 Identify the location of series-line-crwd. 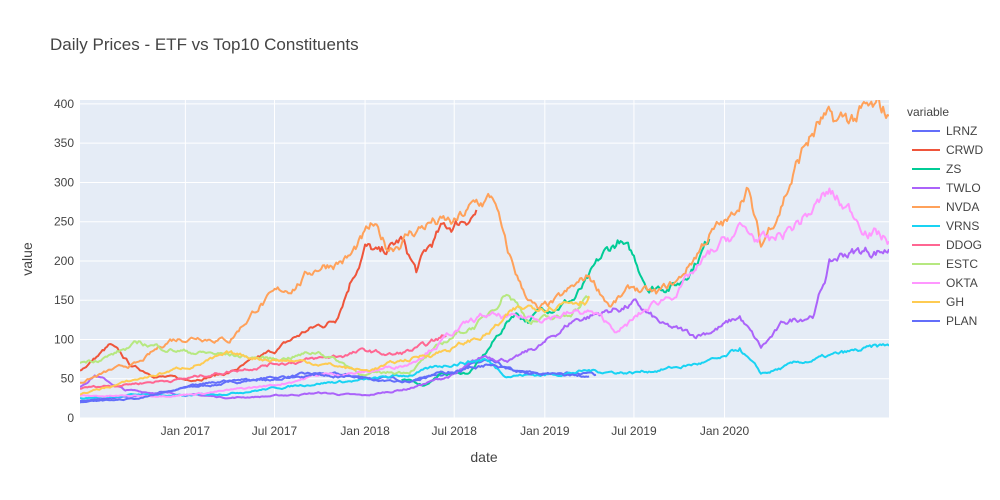
(279, 296).